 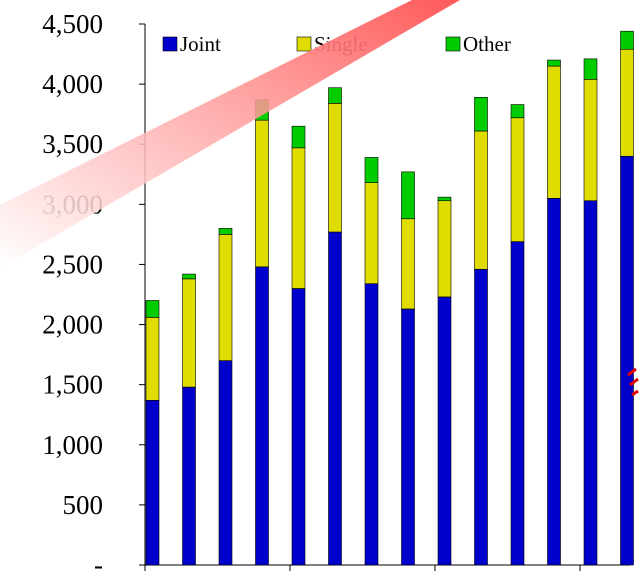 I want to click on y-tick-label: 2,500, so click(x=72, y=264).